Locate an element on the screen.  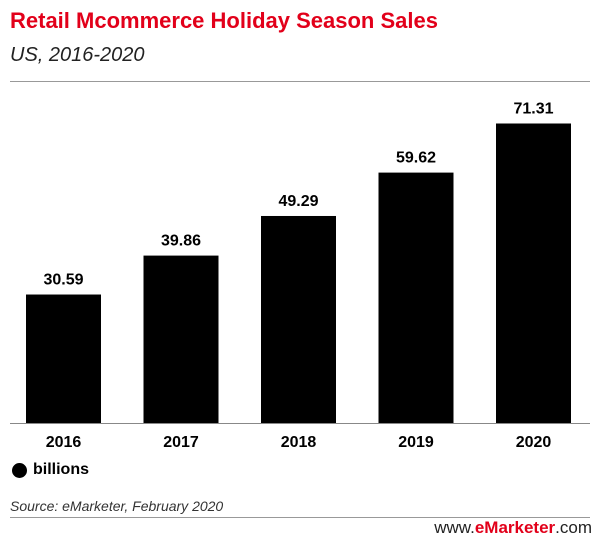
x-tick-label-2016: 2016 is located at coordinates (64, 442).